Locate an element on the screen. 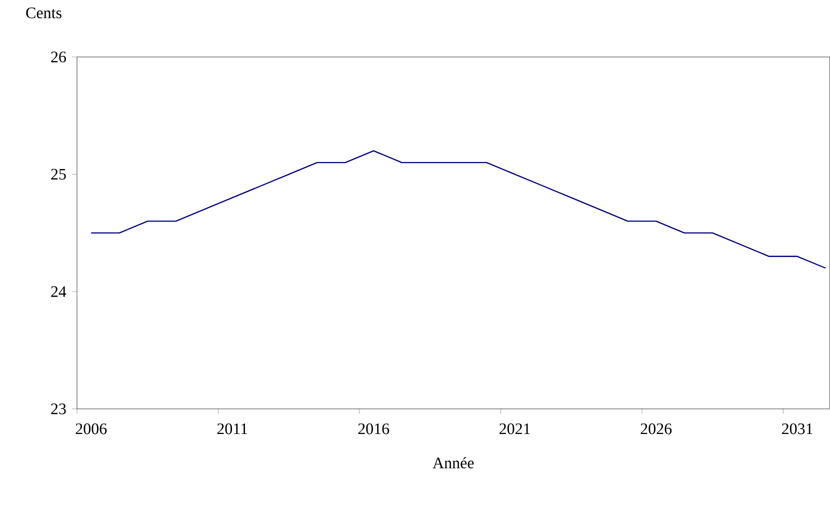 The width and height of the screenshot is (830, 512). x-axis-title: Année is located at coordinates (453, 462).